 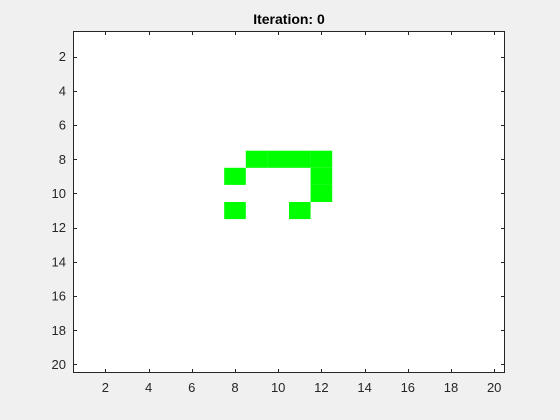 What do you see at coordinates (191, 387) in the screenshot?
I see `x-tick-label: 6` at bounding box center [191, 387].